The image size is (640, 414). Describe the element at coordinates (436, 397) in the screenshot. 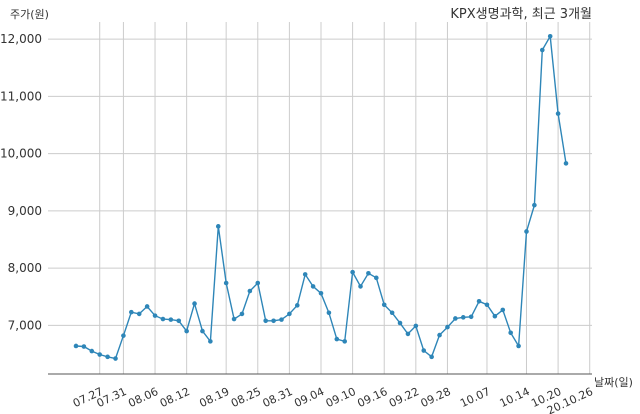

I see `x-tick-label: 09.28` at that location.